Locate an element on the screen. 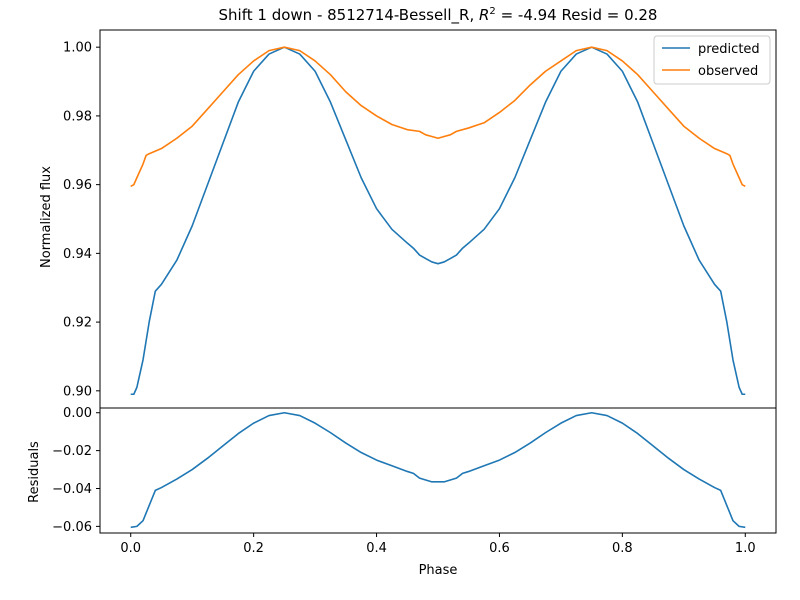 This screenshot has height=600, width=800. residuals-x-tick-label: 0.4 is located at coordinates (376, 548).